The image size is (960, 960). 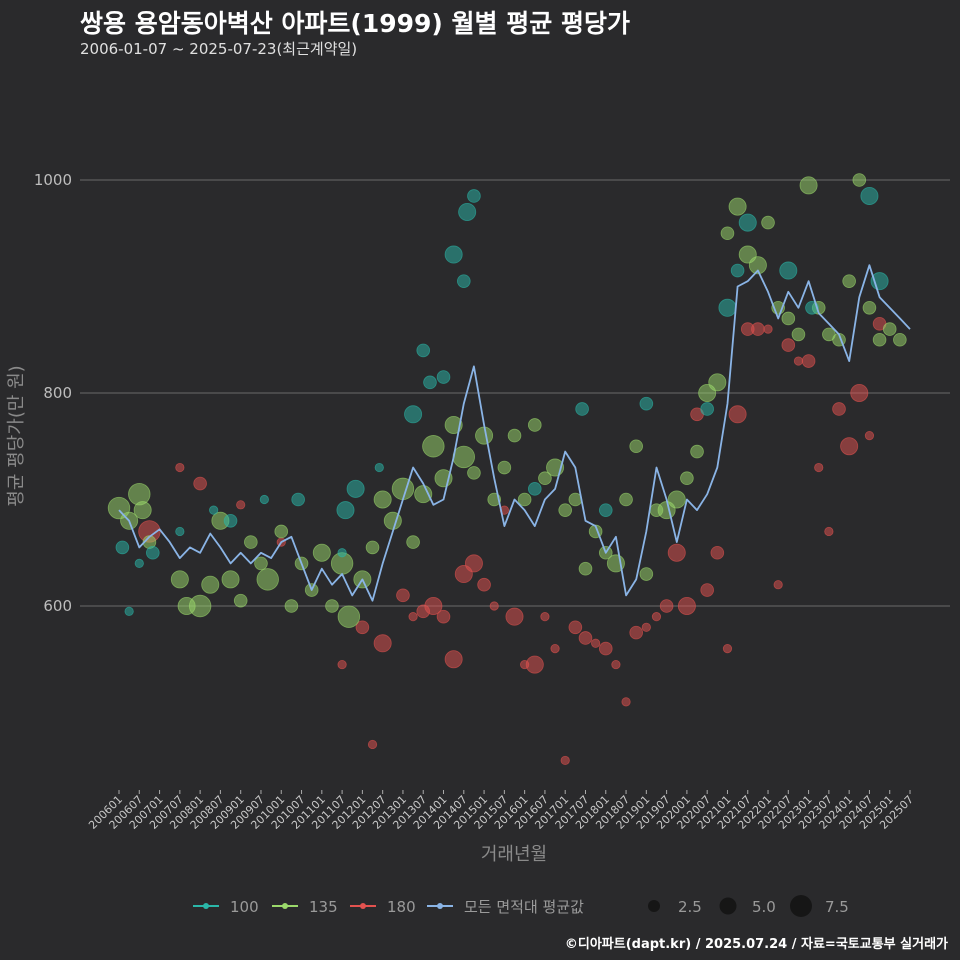 I want to click on legend-dot-average, so click(x=440, y=906).